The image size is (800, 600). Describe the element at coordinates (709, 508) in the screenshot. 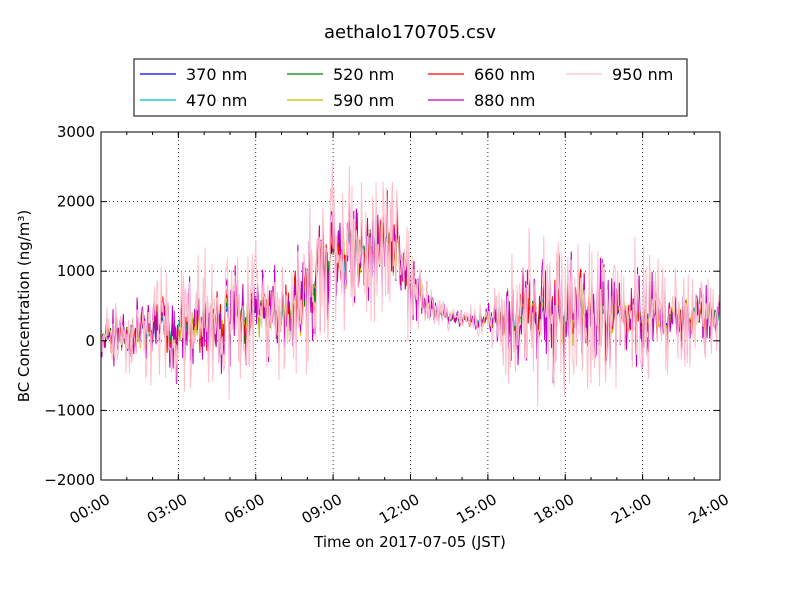

I see `x-tick-label: 24:00` at that location.